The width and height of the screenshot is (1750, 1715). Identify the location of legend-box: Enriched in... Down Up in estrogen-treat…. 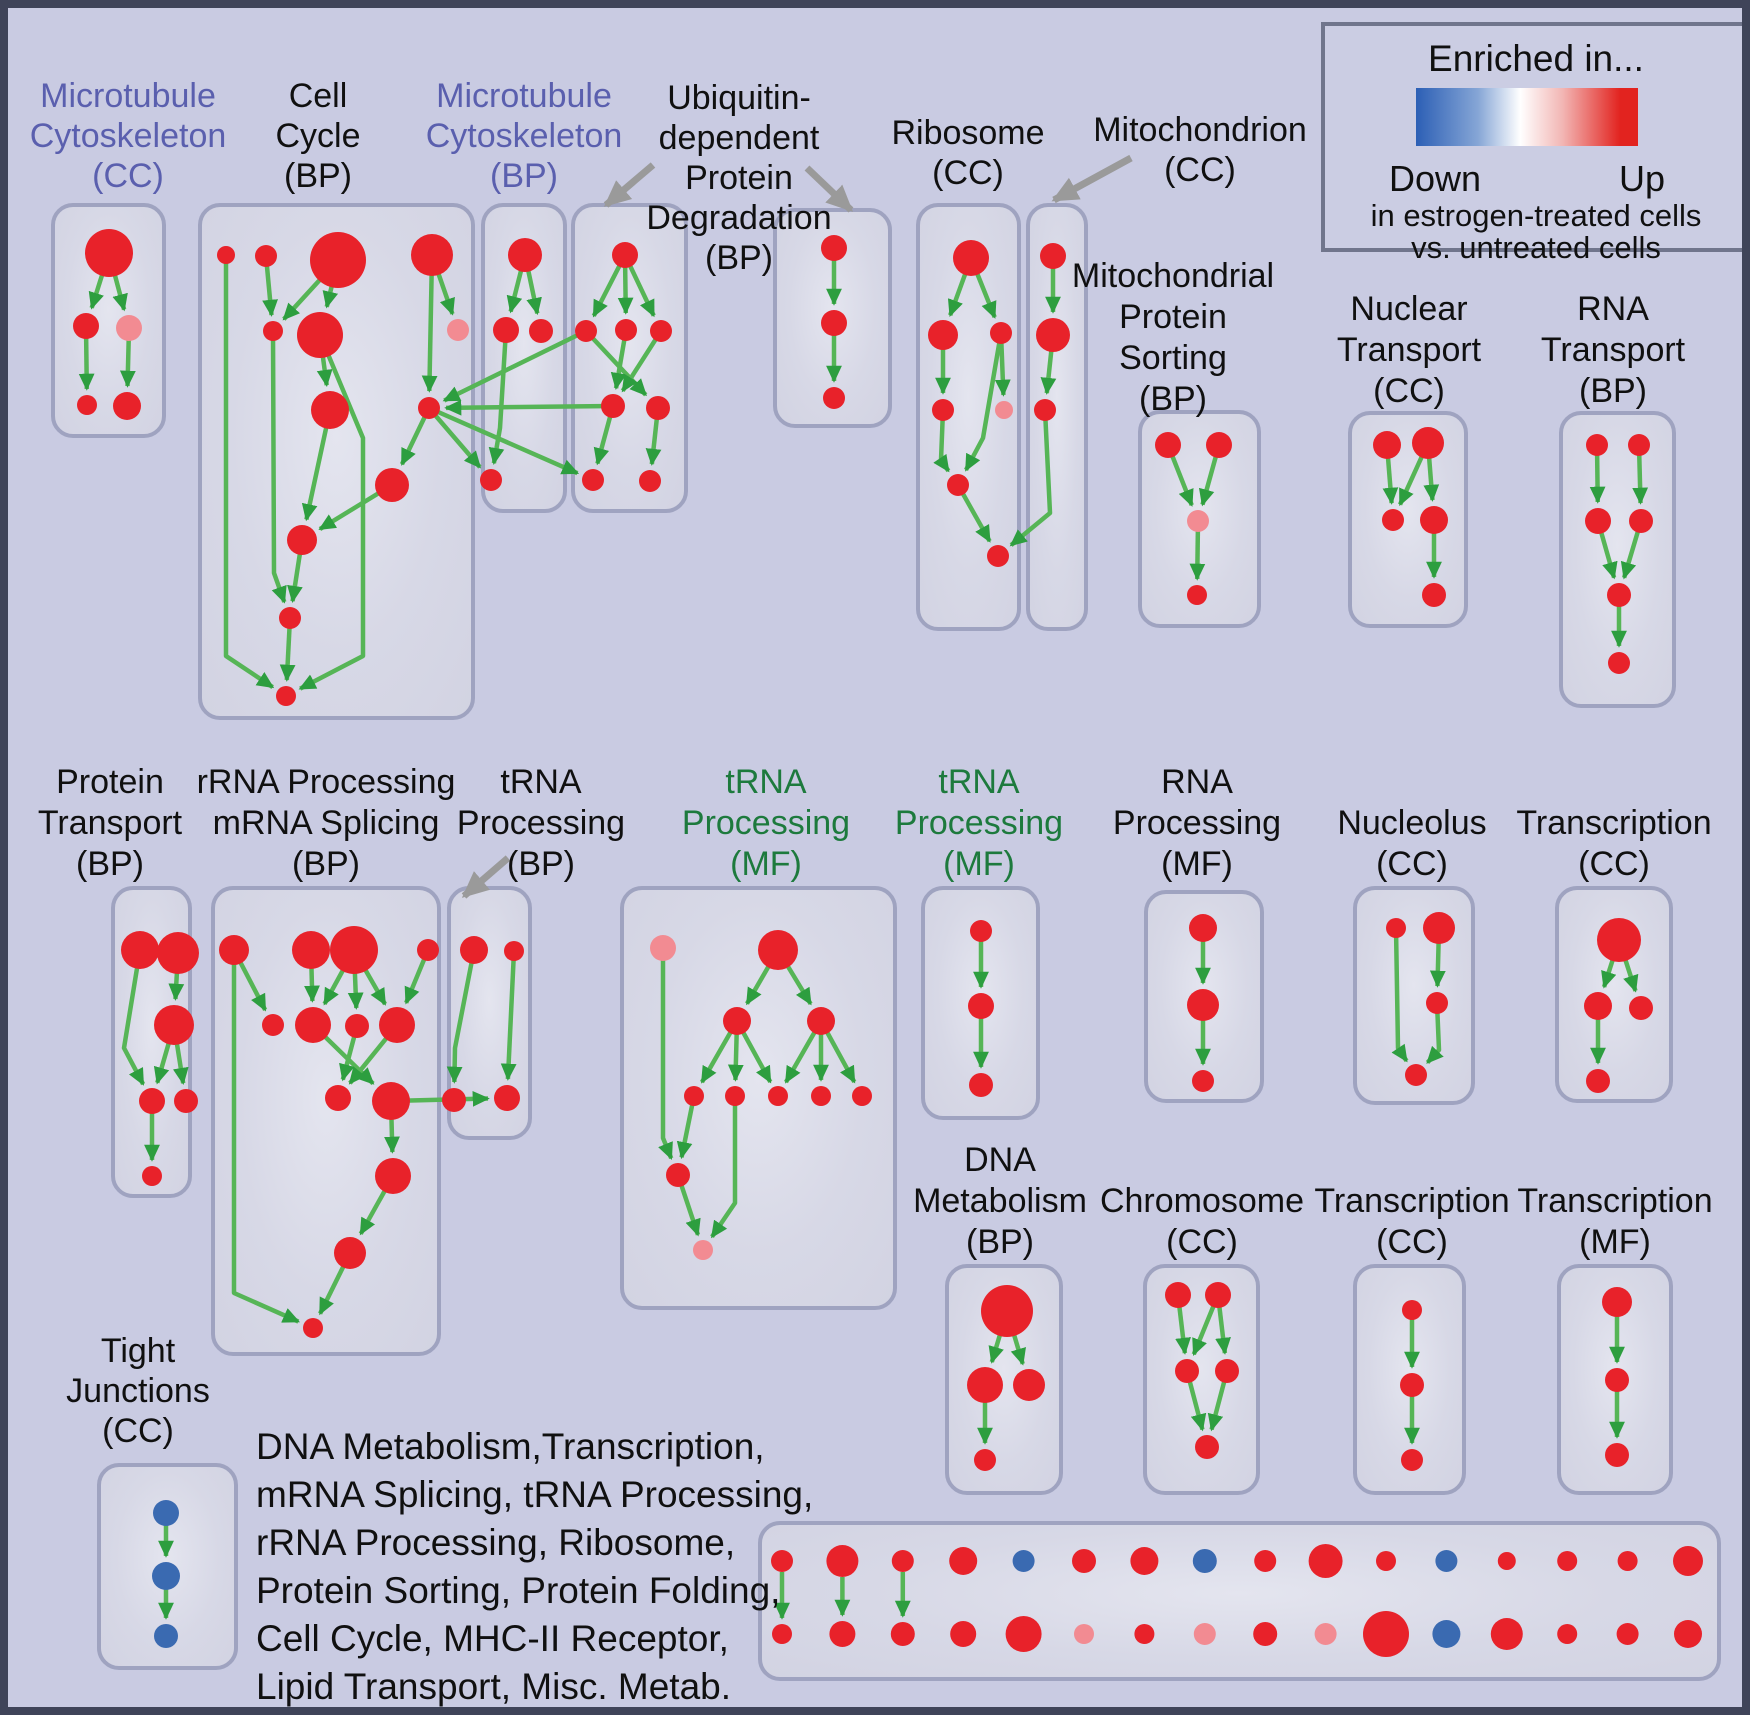
(1531, 143).